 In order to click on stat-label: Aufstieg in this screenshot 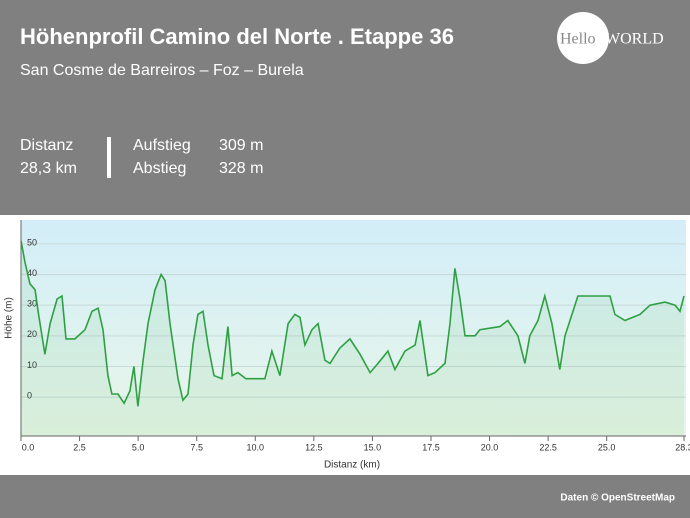, I will do `click(162, 145)`.